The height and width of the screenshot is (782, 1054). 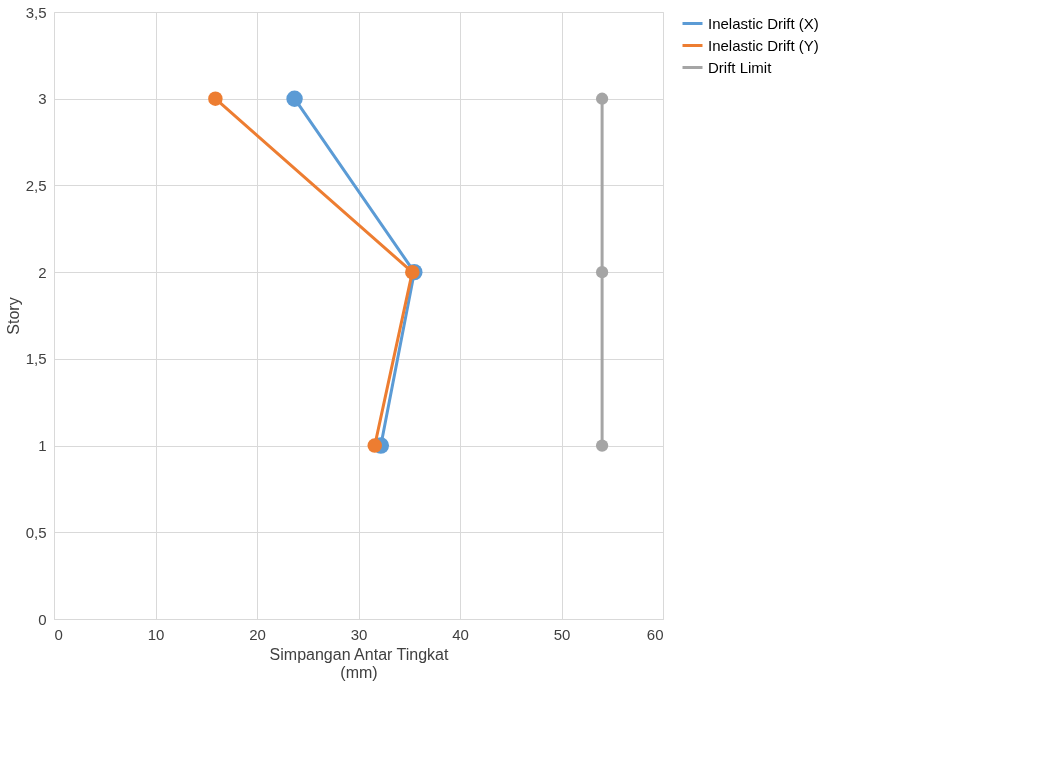 What do you see at coordinates (36, 359) in the screenshot?
I see `y-tick-label: 1,5` at bounding box center [36, 359].